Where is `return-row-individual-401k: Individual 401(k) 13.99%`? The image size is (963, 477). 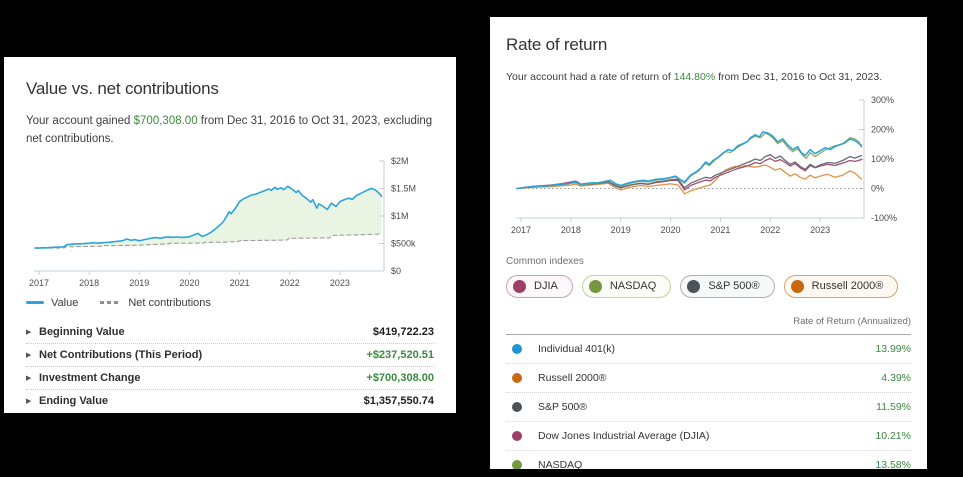 return-row-individual-401k: Individual 401(k) 13.99% is located at coordinates (708, 349).